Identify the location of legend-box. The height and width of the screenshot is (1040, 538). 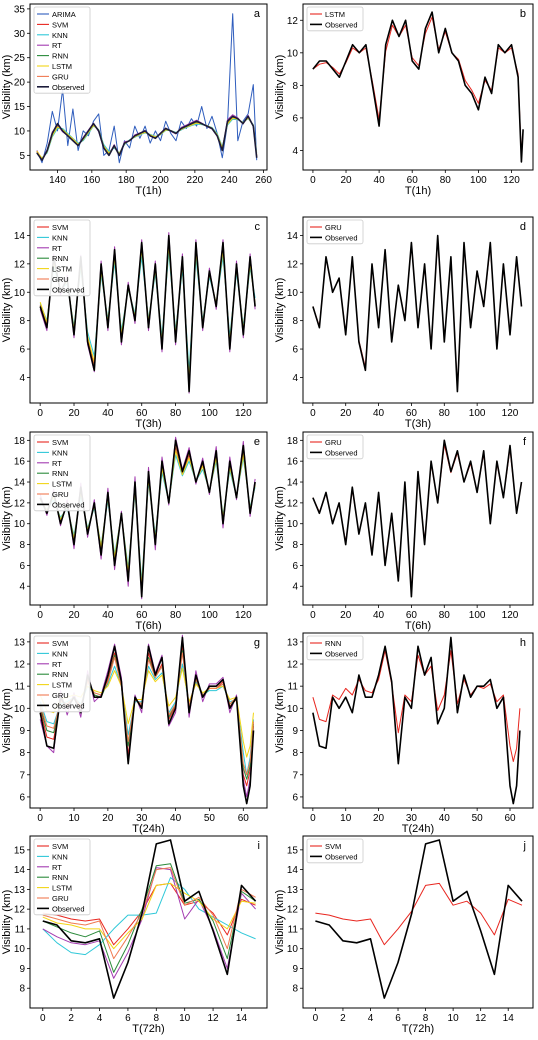
(62, 473).